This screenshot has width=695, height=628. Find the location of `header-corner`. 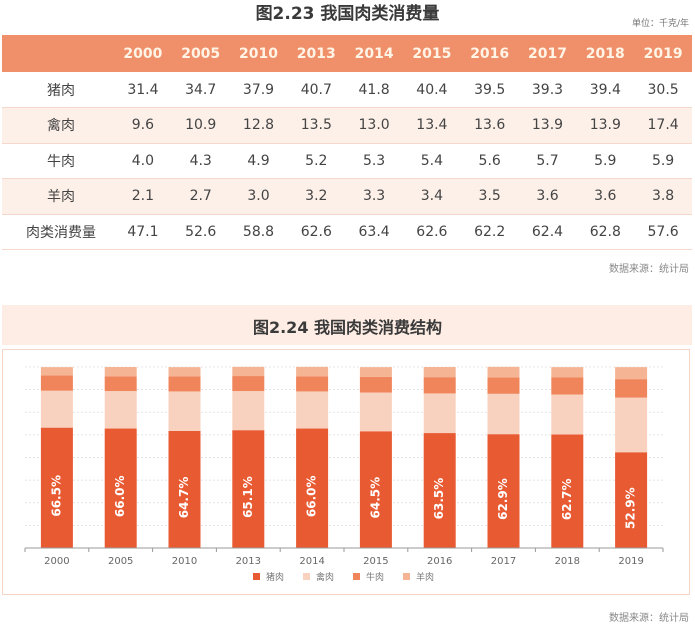

header-corner is located at coordinates (58, 53).